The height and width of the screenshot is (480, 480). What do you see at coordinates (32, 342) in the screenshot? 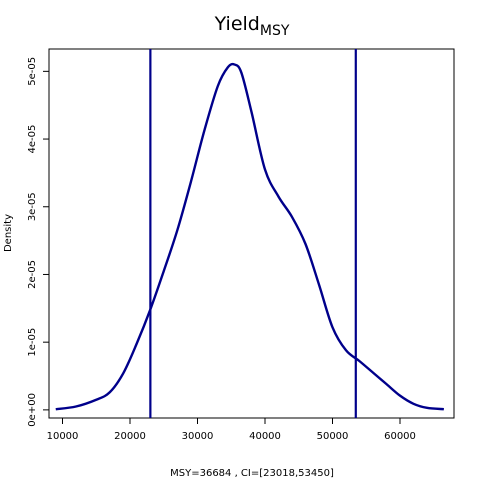
I see `y-tick-label: 1e-05` at bounding box center [32, 342].